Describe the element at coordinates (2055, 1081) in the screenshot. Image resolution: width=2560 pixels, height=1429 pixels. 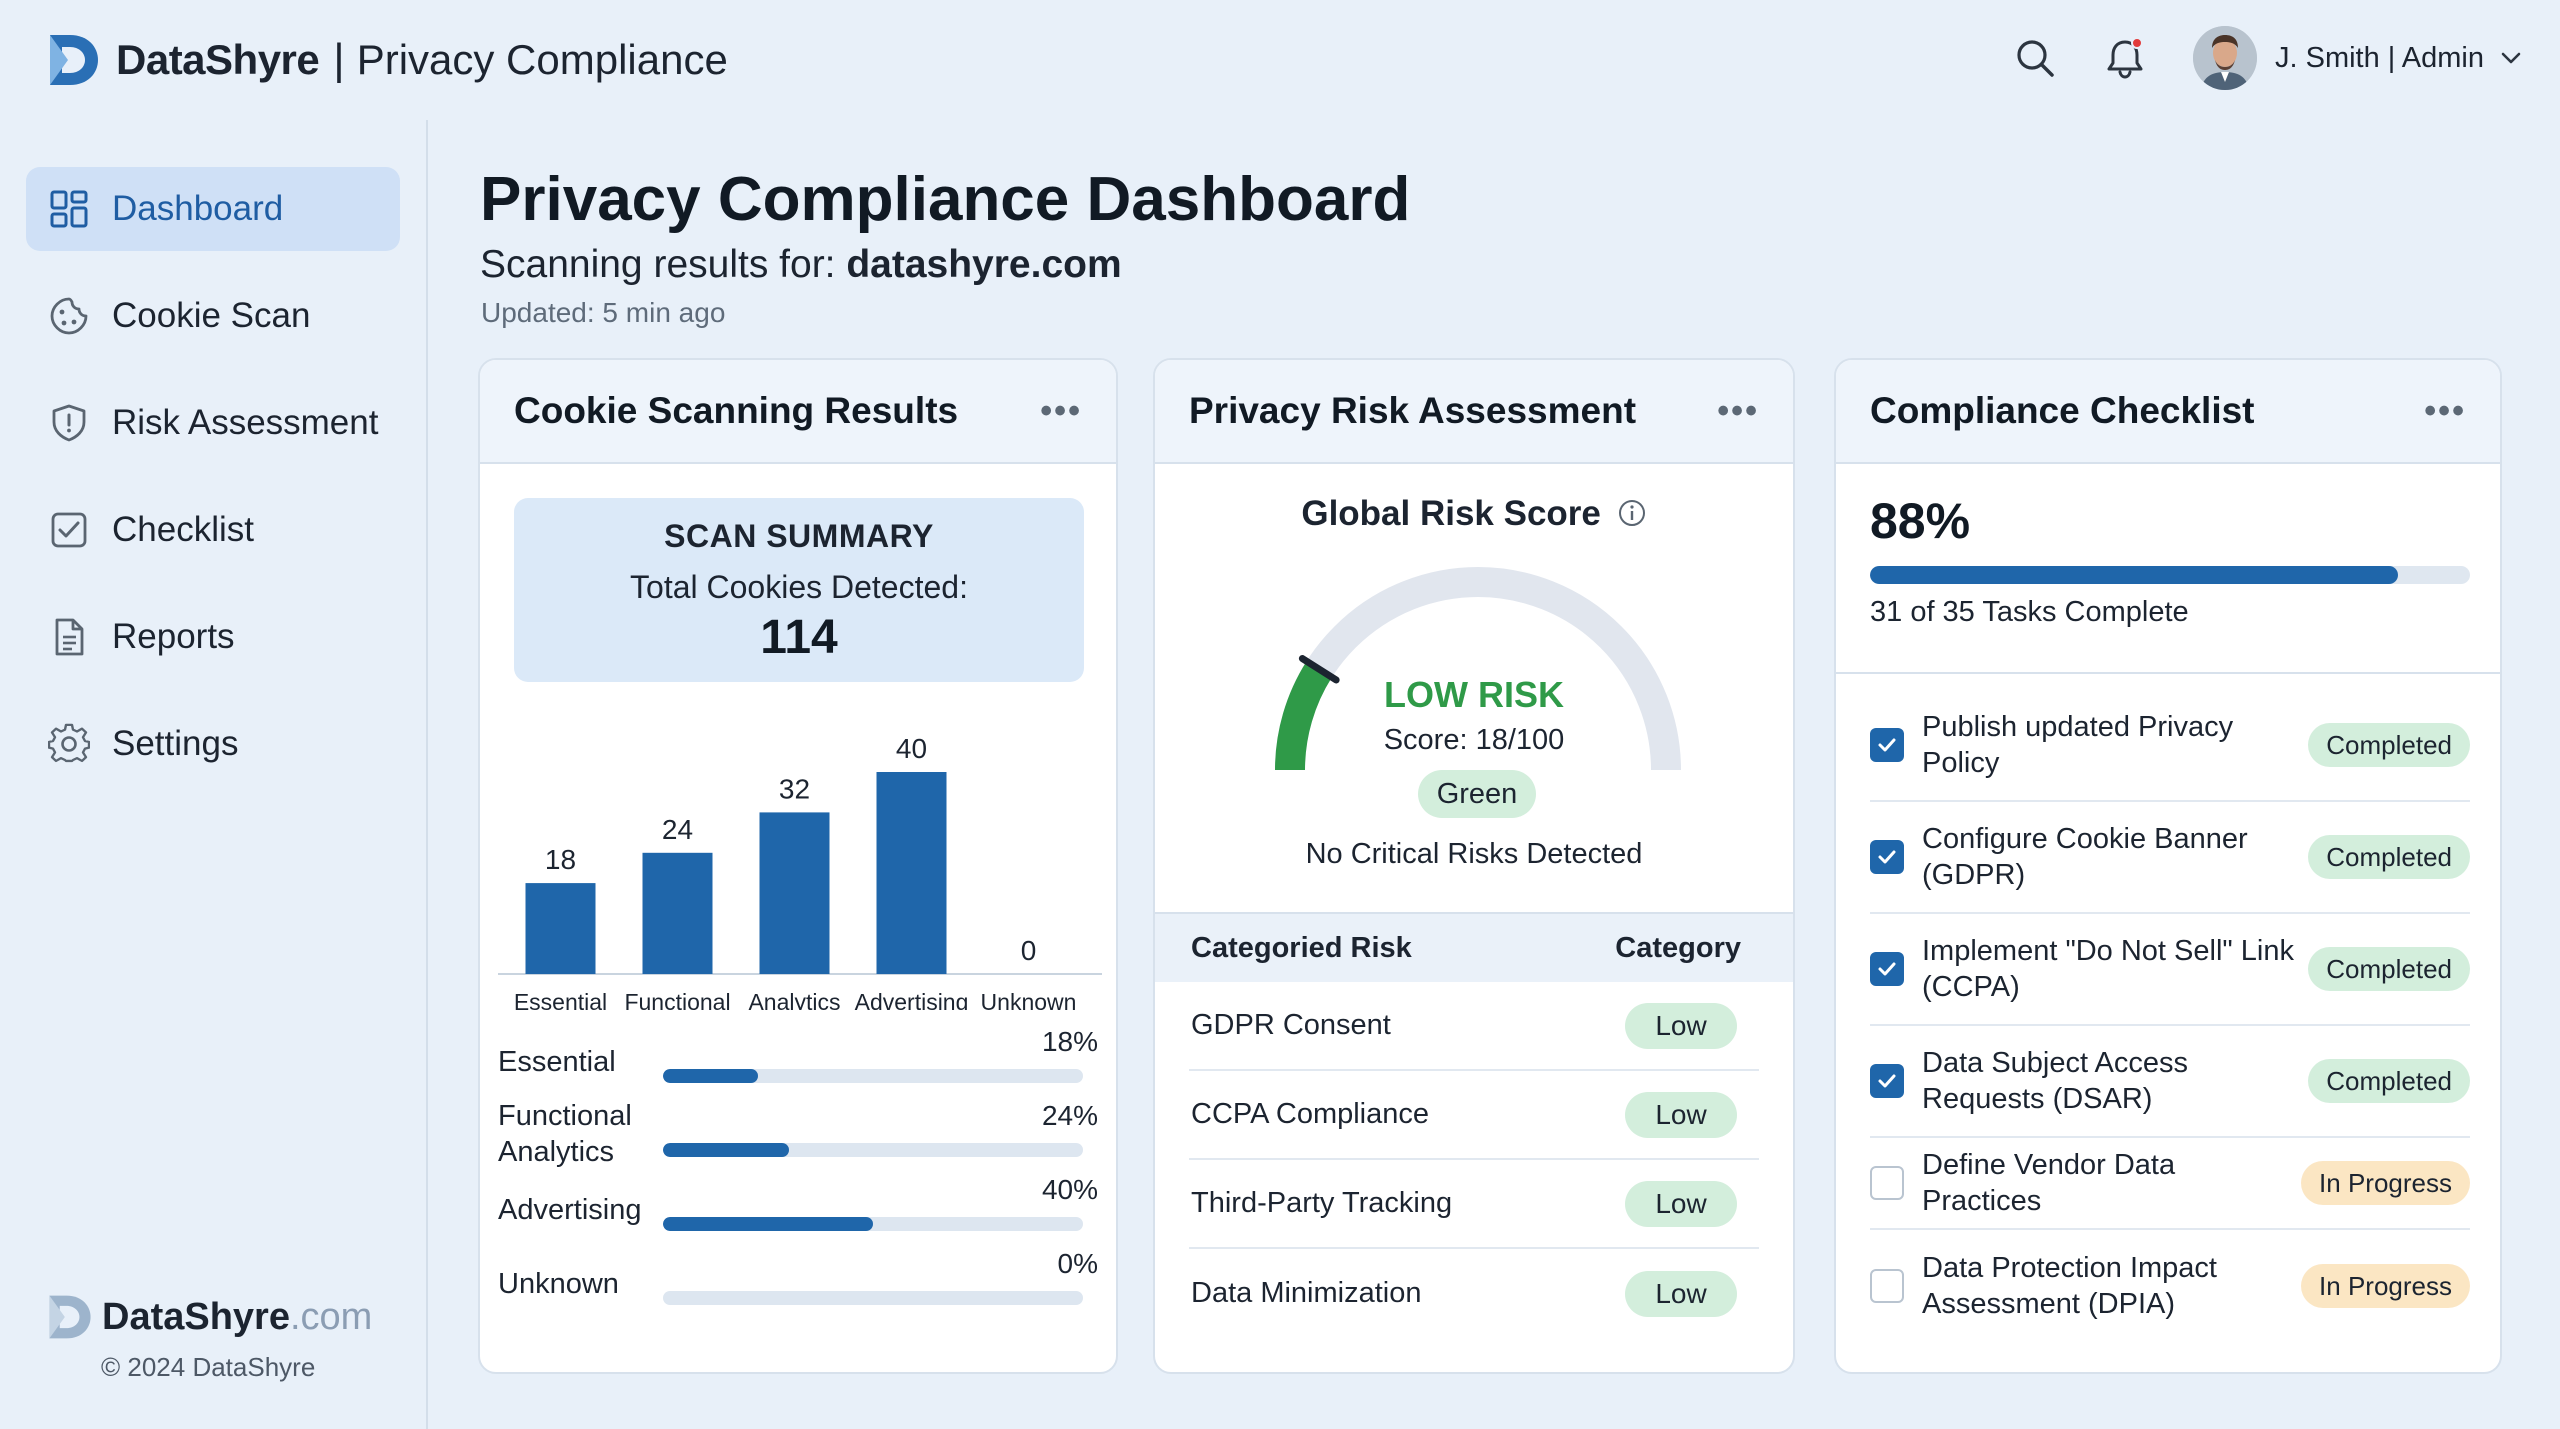
I see `checklist-item-text: Data Subject Access Requests (DSAR)` at that location.